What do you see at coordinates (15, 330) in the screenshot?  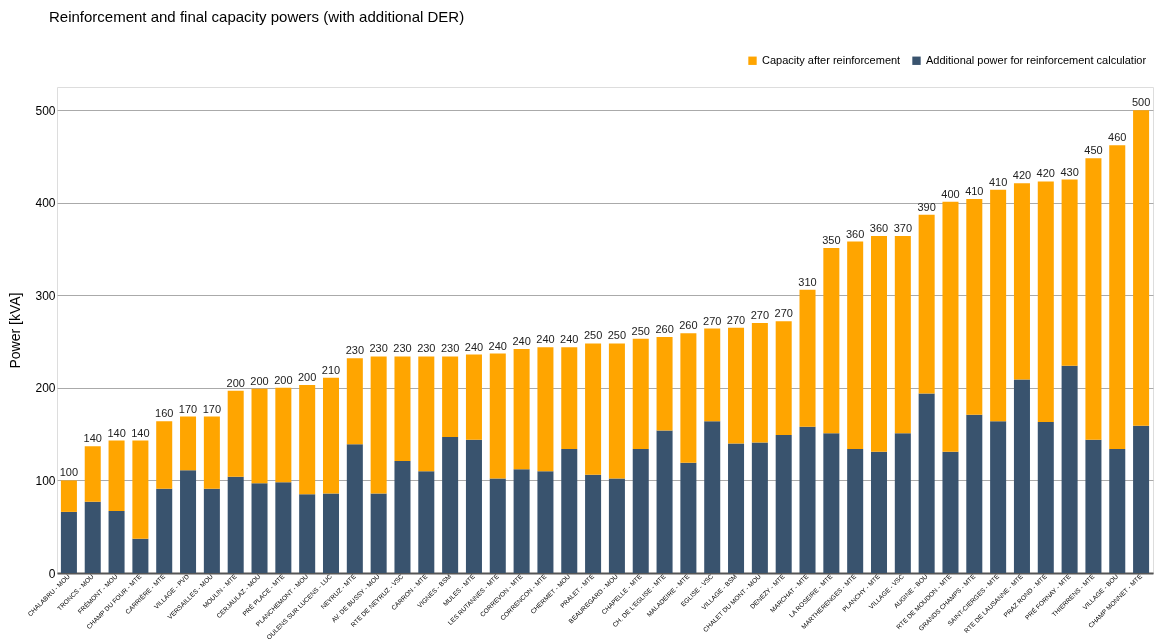 I see `y-axis-title: Power [kVA]` at bounding box center [15, 330].